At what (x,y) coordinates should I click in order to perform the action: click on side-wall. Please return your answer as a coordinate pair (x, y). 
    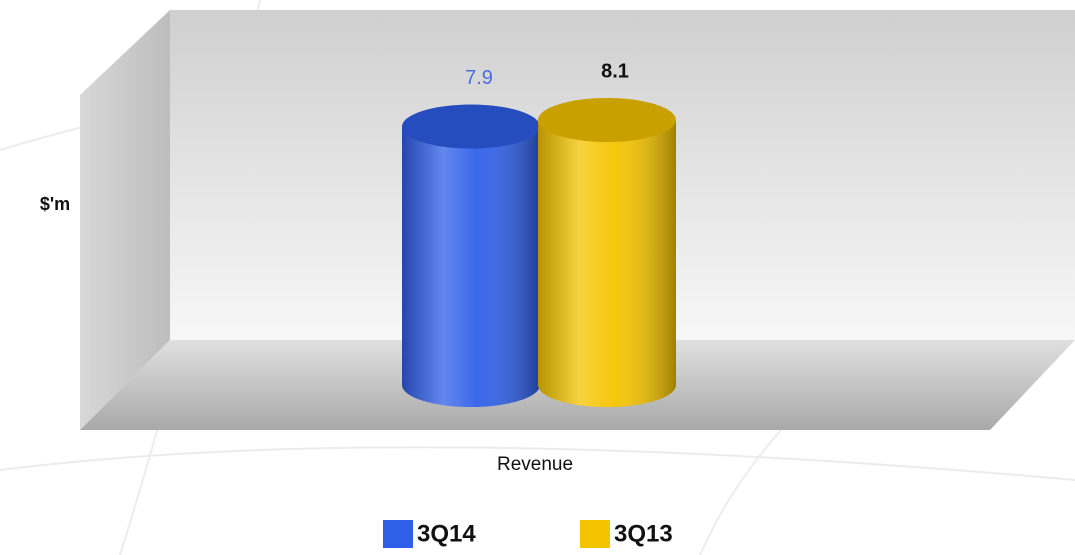
    Looking at the image, I should click on (125, 220).